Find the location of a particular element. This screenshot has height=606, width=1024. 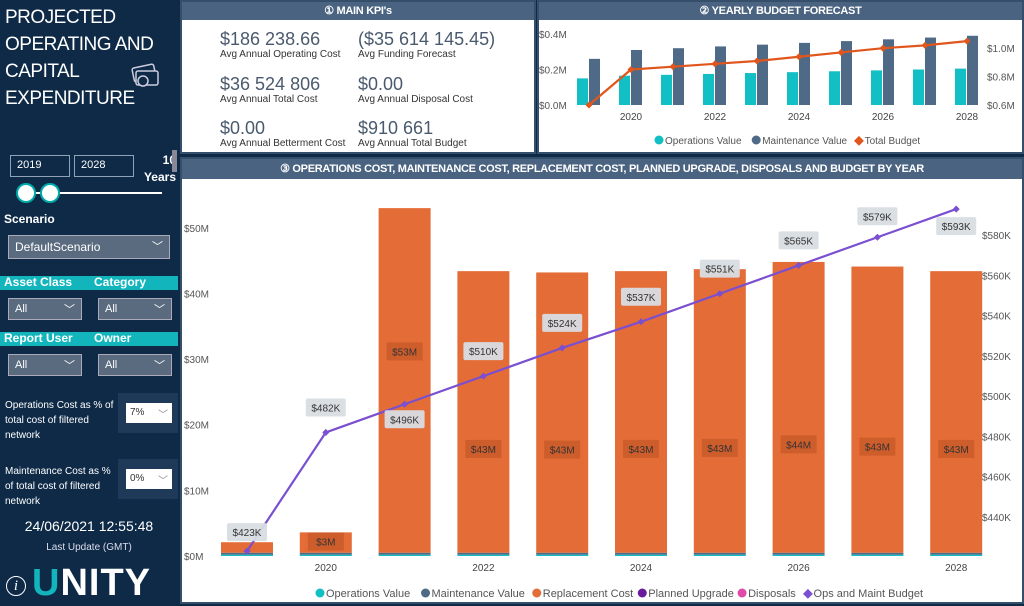

panel-title: ① MAIN KPI's is located at coordinates (358, 11).